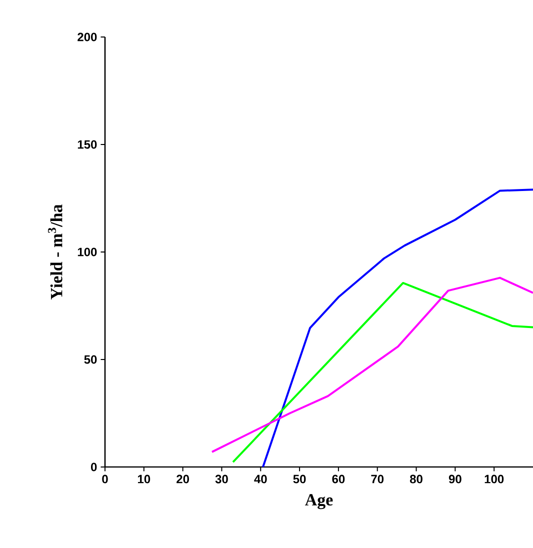  What do you see at coordinates (319, 502) in the screenshot?
I see `x-axis-title: Age` at bounding box center [319, 502].